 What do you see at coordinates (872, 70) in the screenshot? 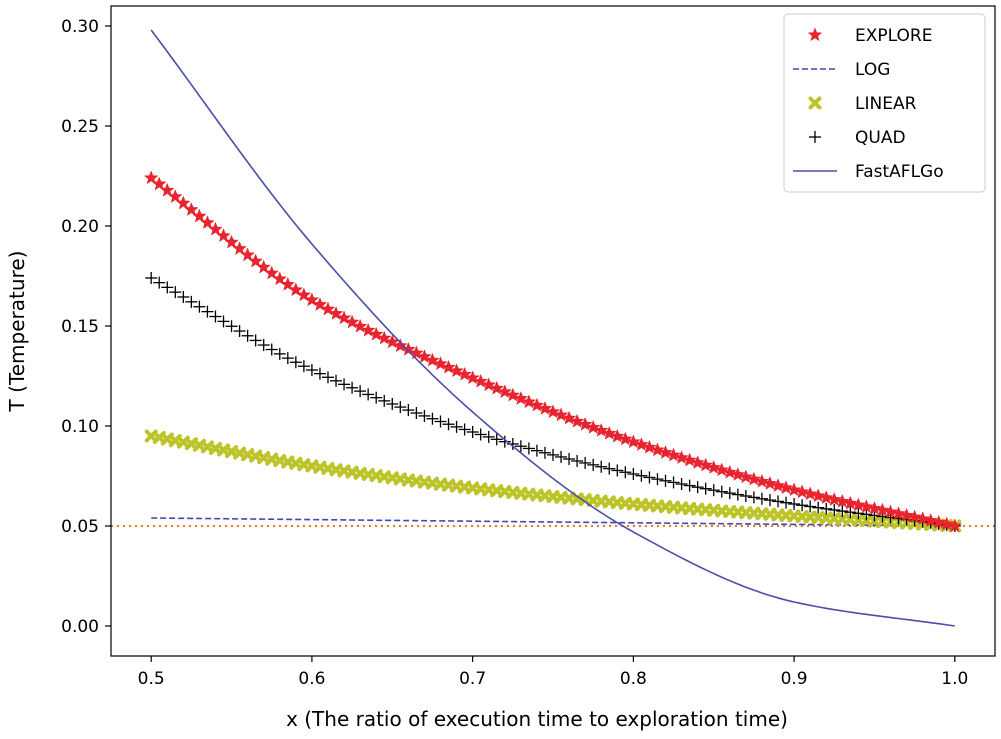
I see `legend-label-log: LOG` at bounding box center [872, 70].